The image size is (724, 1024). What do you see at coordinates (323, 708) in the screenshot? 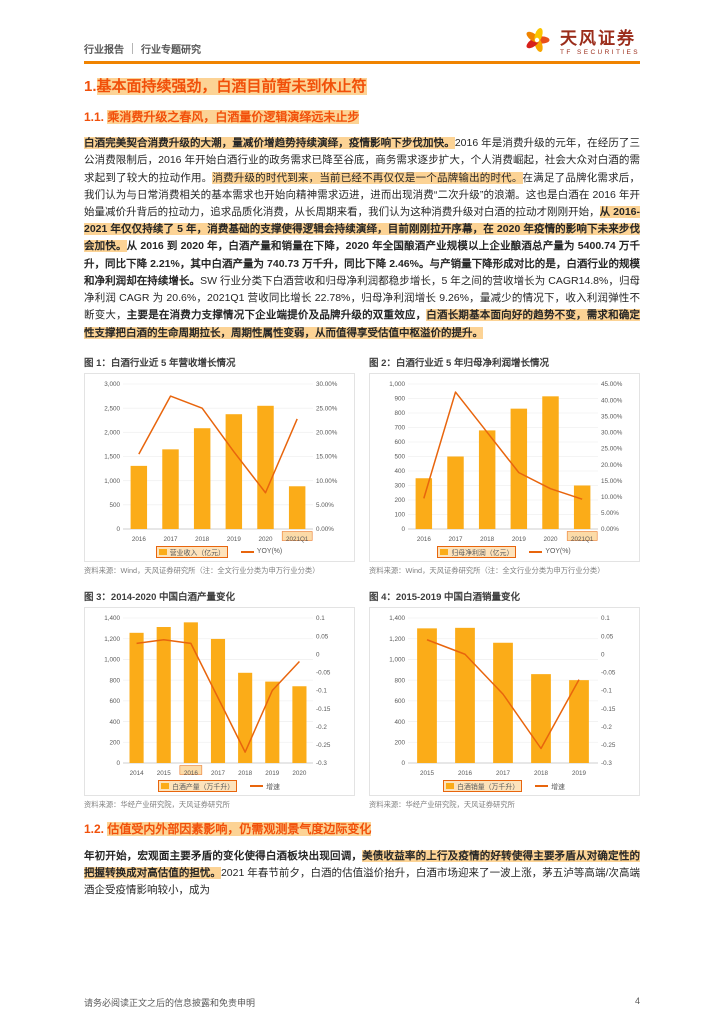
I see `svg-text: -0.15` at bounding box center [323, 708].